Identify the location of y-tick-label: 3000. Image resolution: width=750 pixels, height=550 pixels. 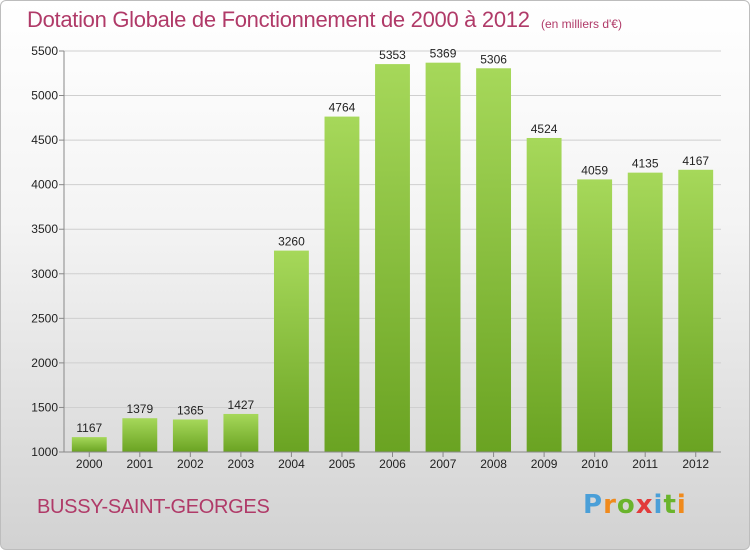
(44, 274).